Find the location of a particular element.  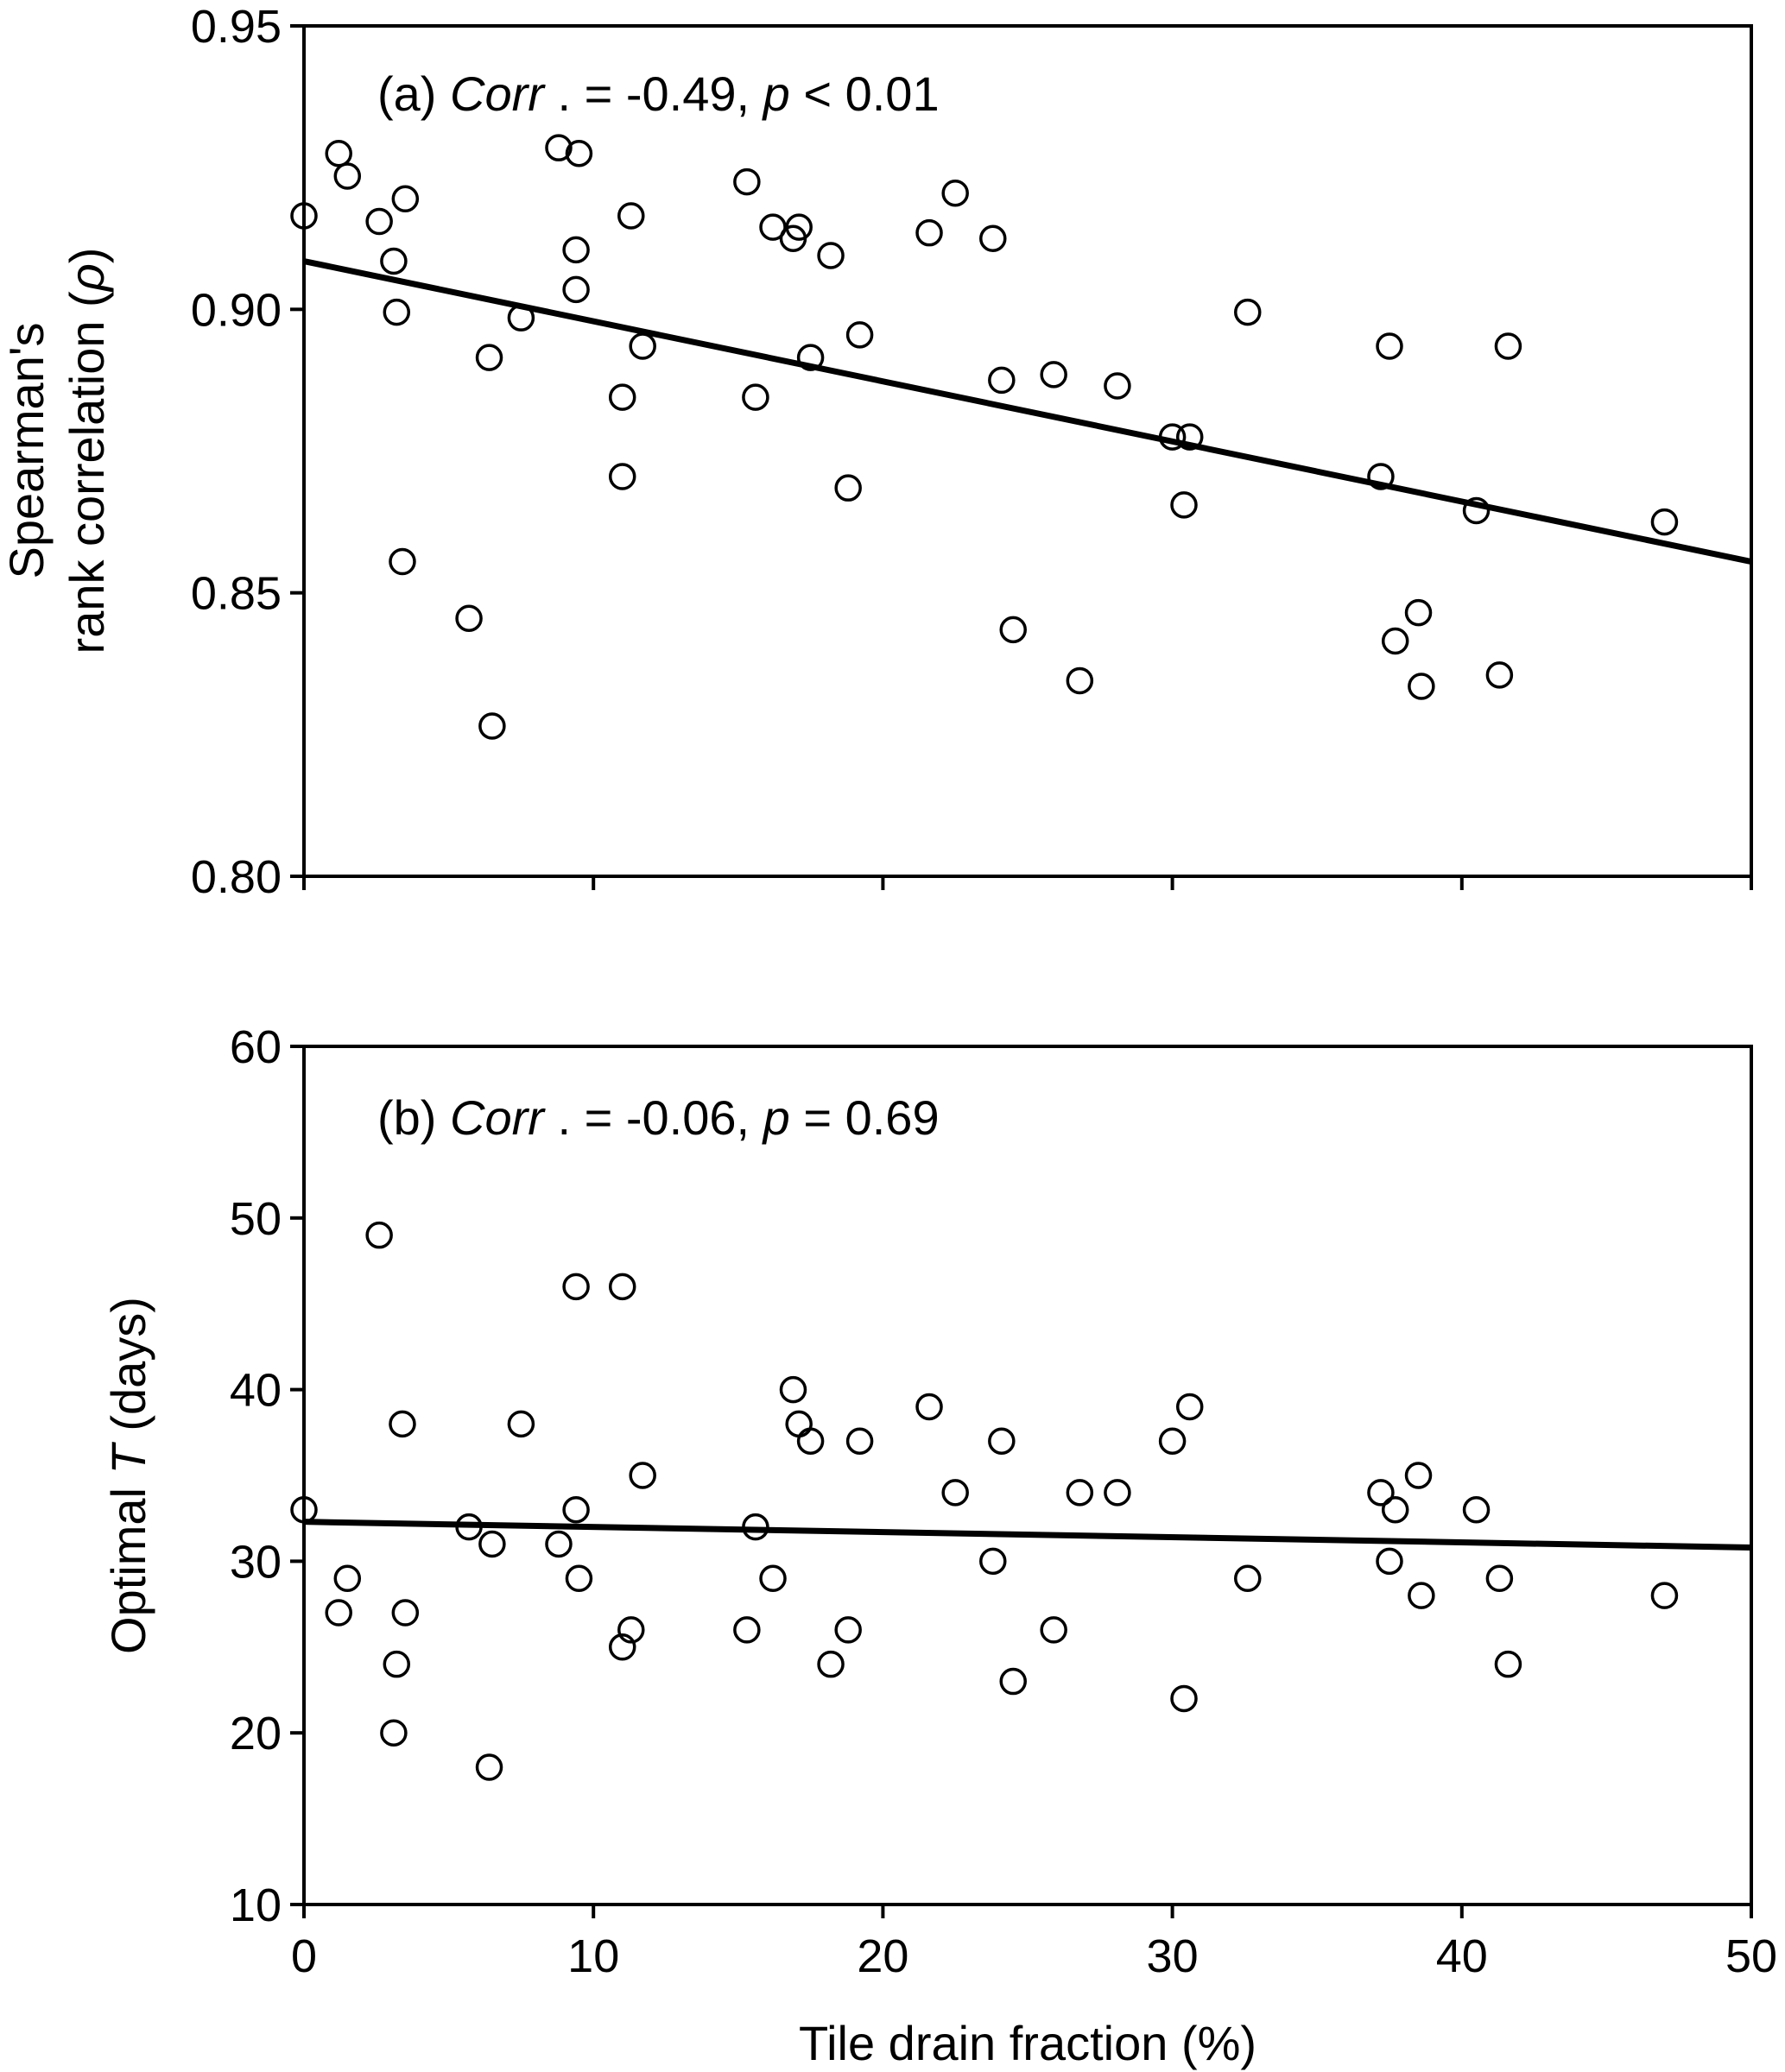

panel-b-y-tick-label: 20 is located at coordinates (256, 1733).